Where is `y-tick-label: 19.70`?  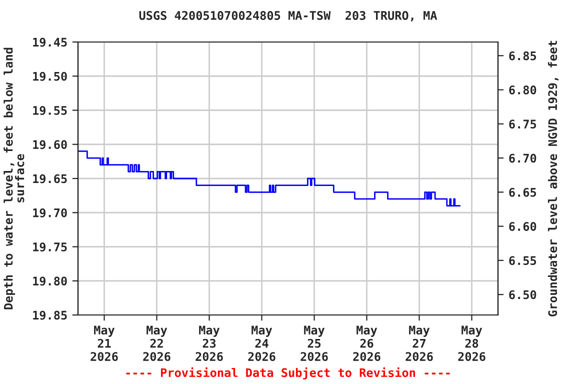 y-tick-label: 19.70 is located at coordinates (50, 213).